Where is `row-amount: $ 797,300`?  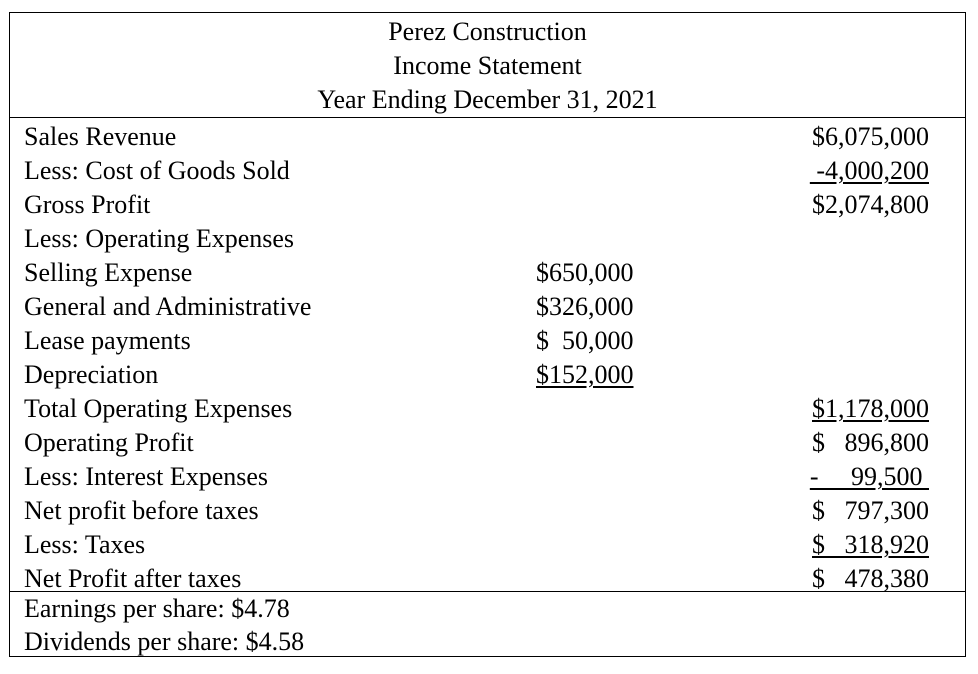
row-amount: $ 797,300 is located at coordinates (870, 510).